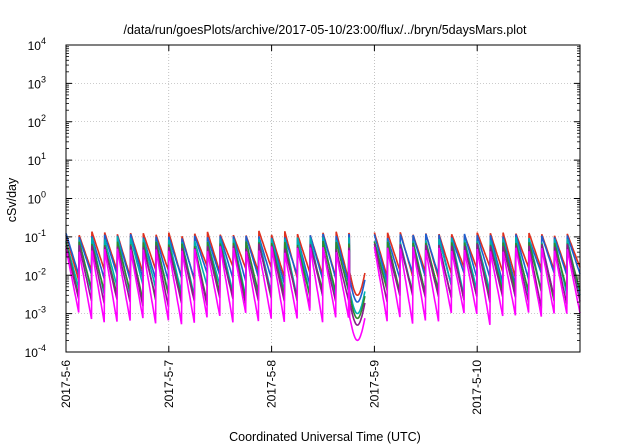 This screenshot has height=448, width=640. What do you see at coordinates (66, 384) in the screenshot?
I see `x-tick-label: 2017-5-6` at bounding box center [66, 384].